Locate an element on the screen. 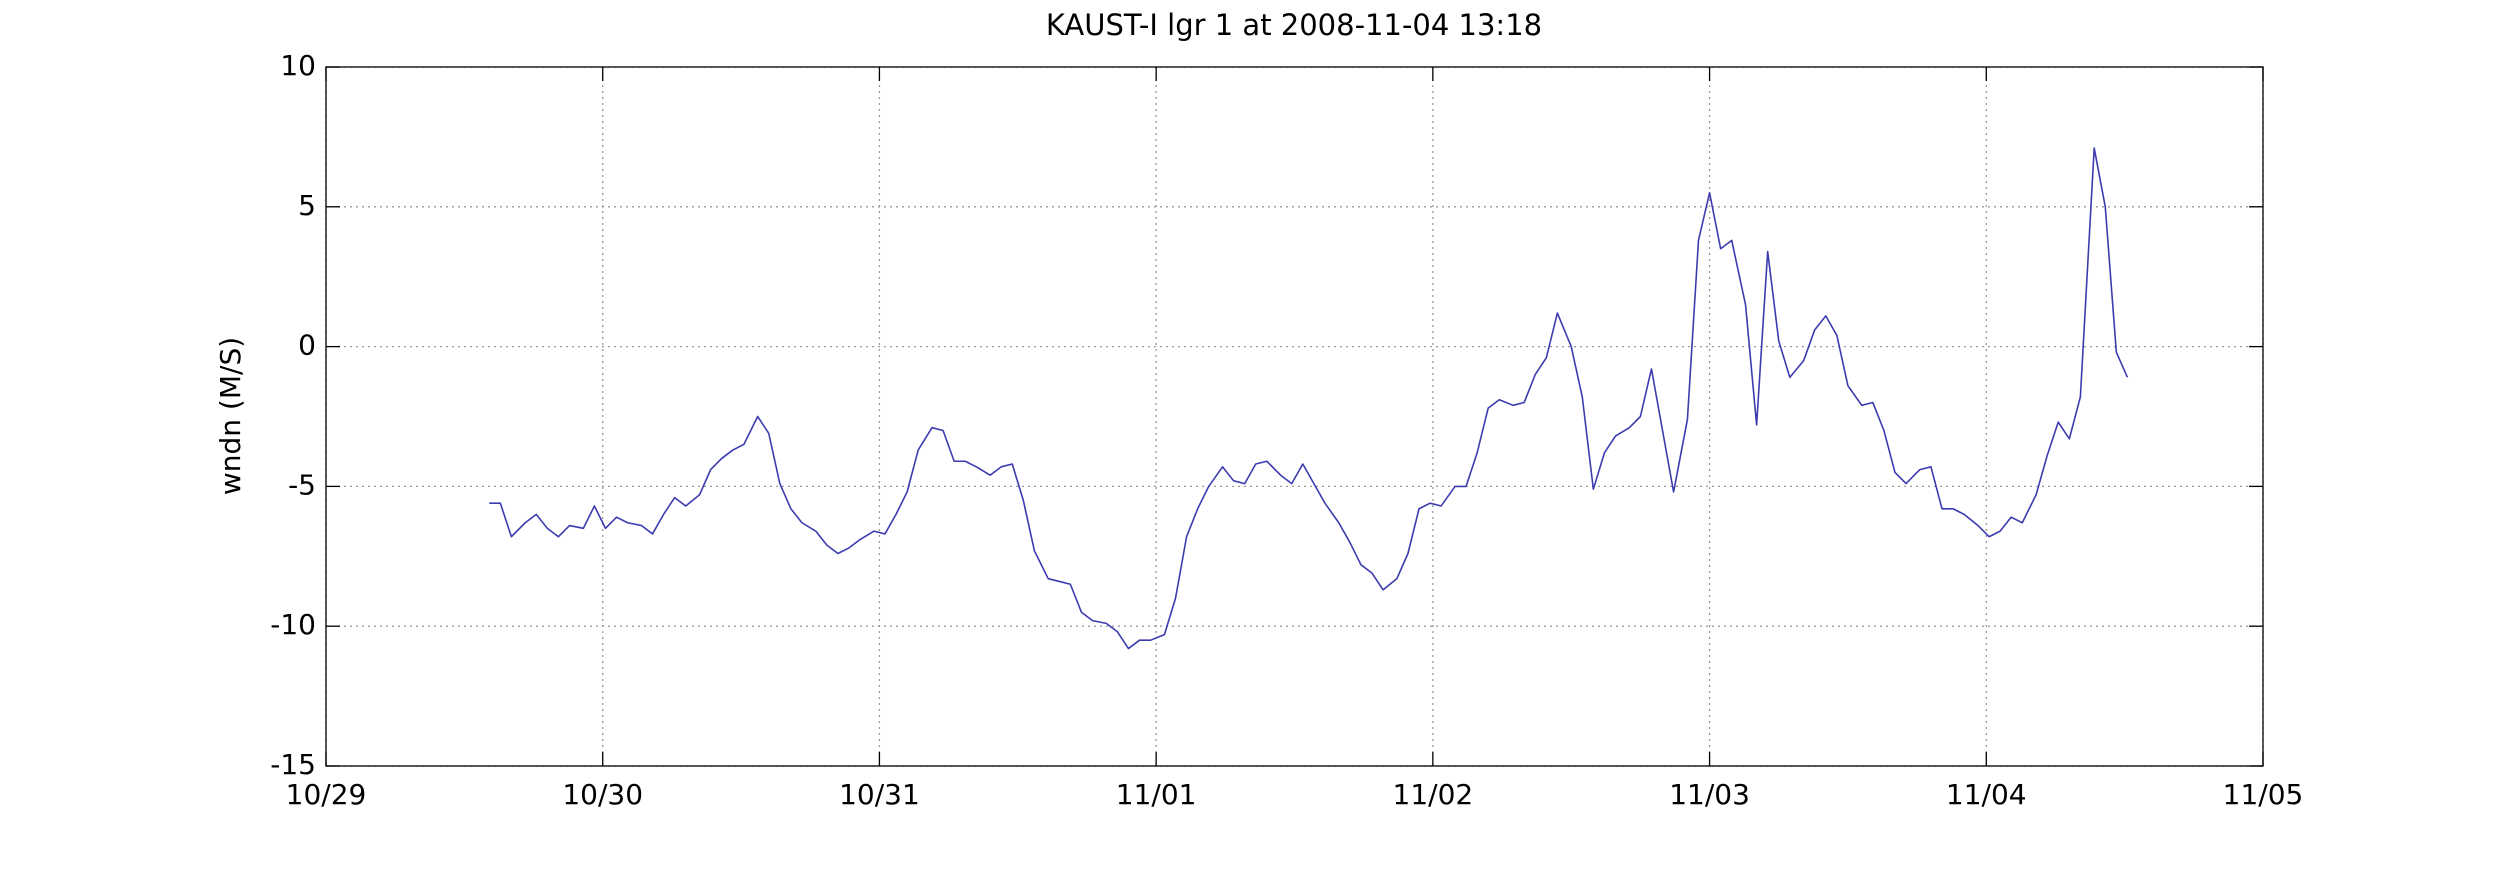  y-tick-label: 5 is located at coordinates (307, 205).